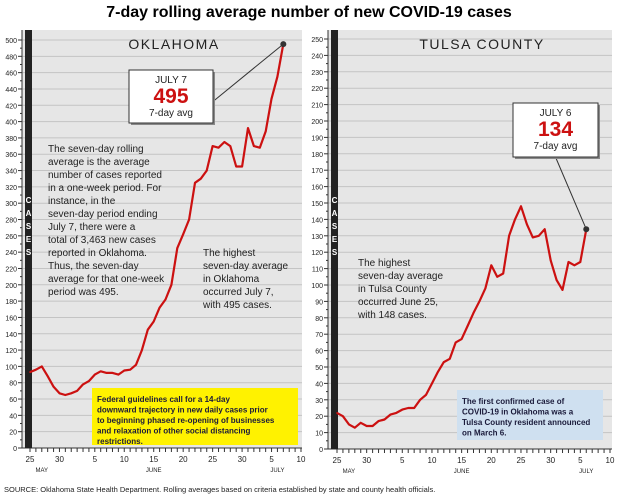 The height and width of the screenshot is (500, 618). I want to click on y-tick-label: 140, so click(11, 335).